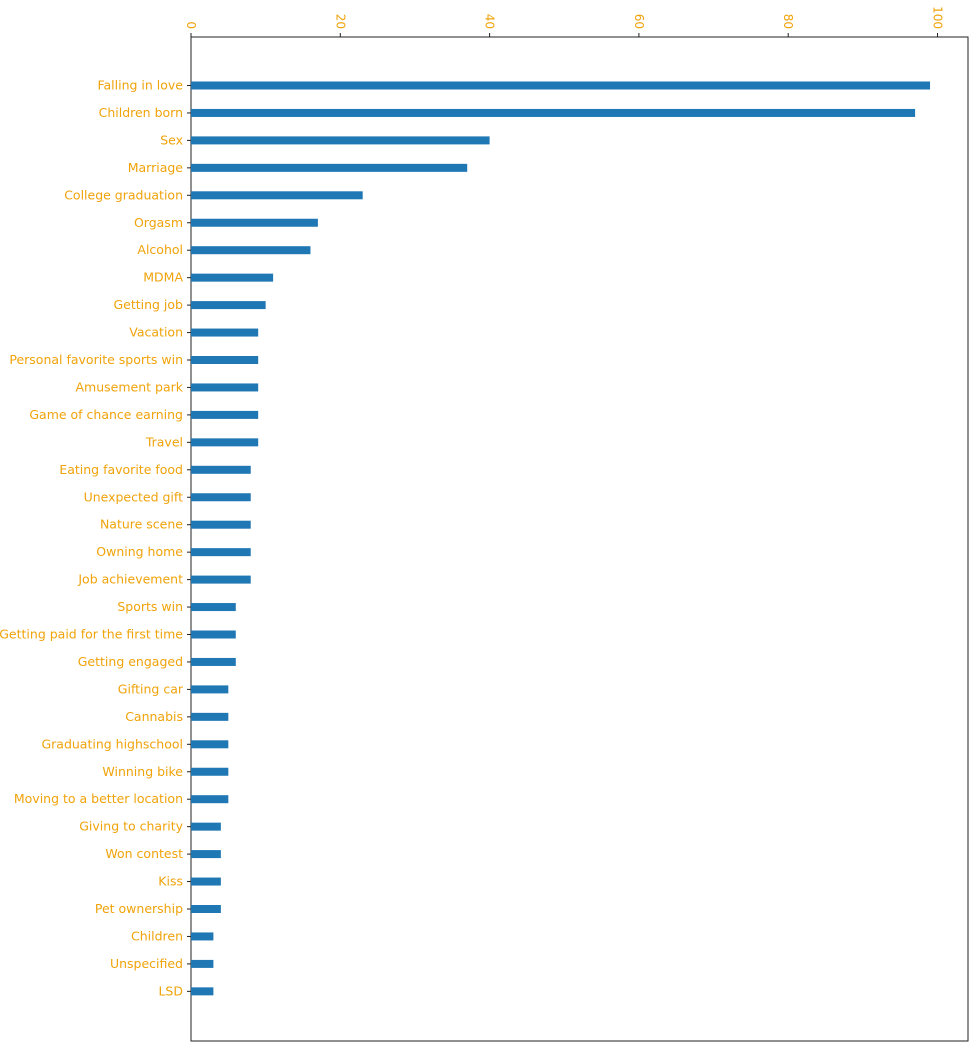  I want to click on category-label: Owning home, so click(139, 551).